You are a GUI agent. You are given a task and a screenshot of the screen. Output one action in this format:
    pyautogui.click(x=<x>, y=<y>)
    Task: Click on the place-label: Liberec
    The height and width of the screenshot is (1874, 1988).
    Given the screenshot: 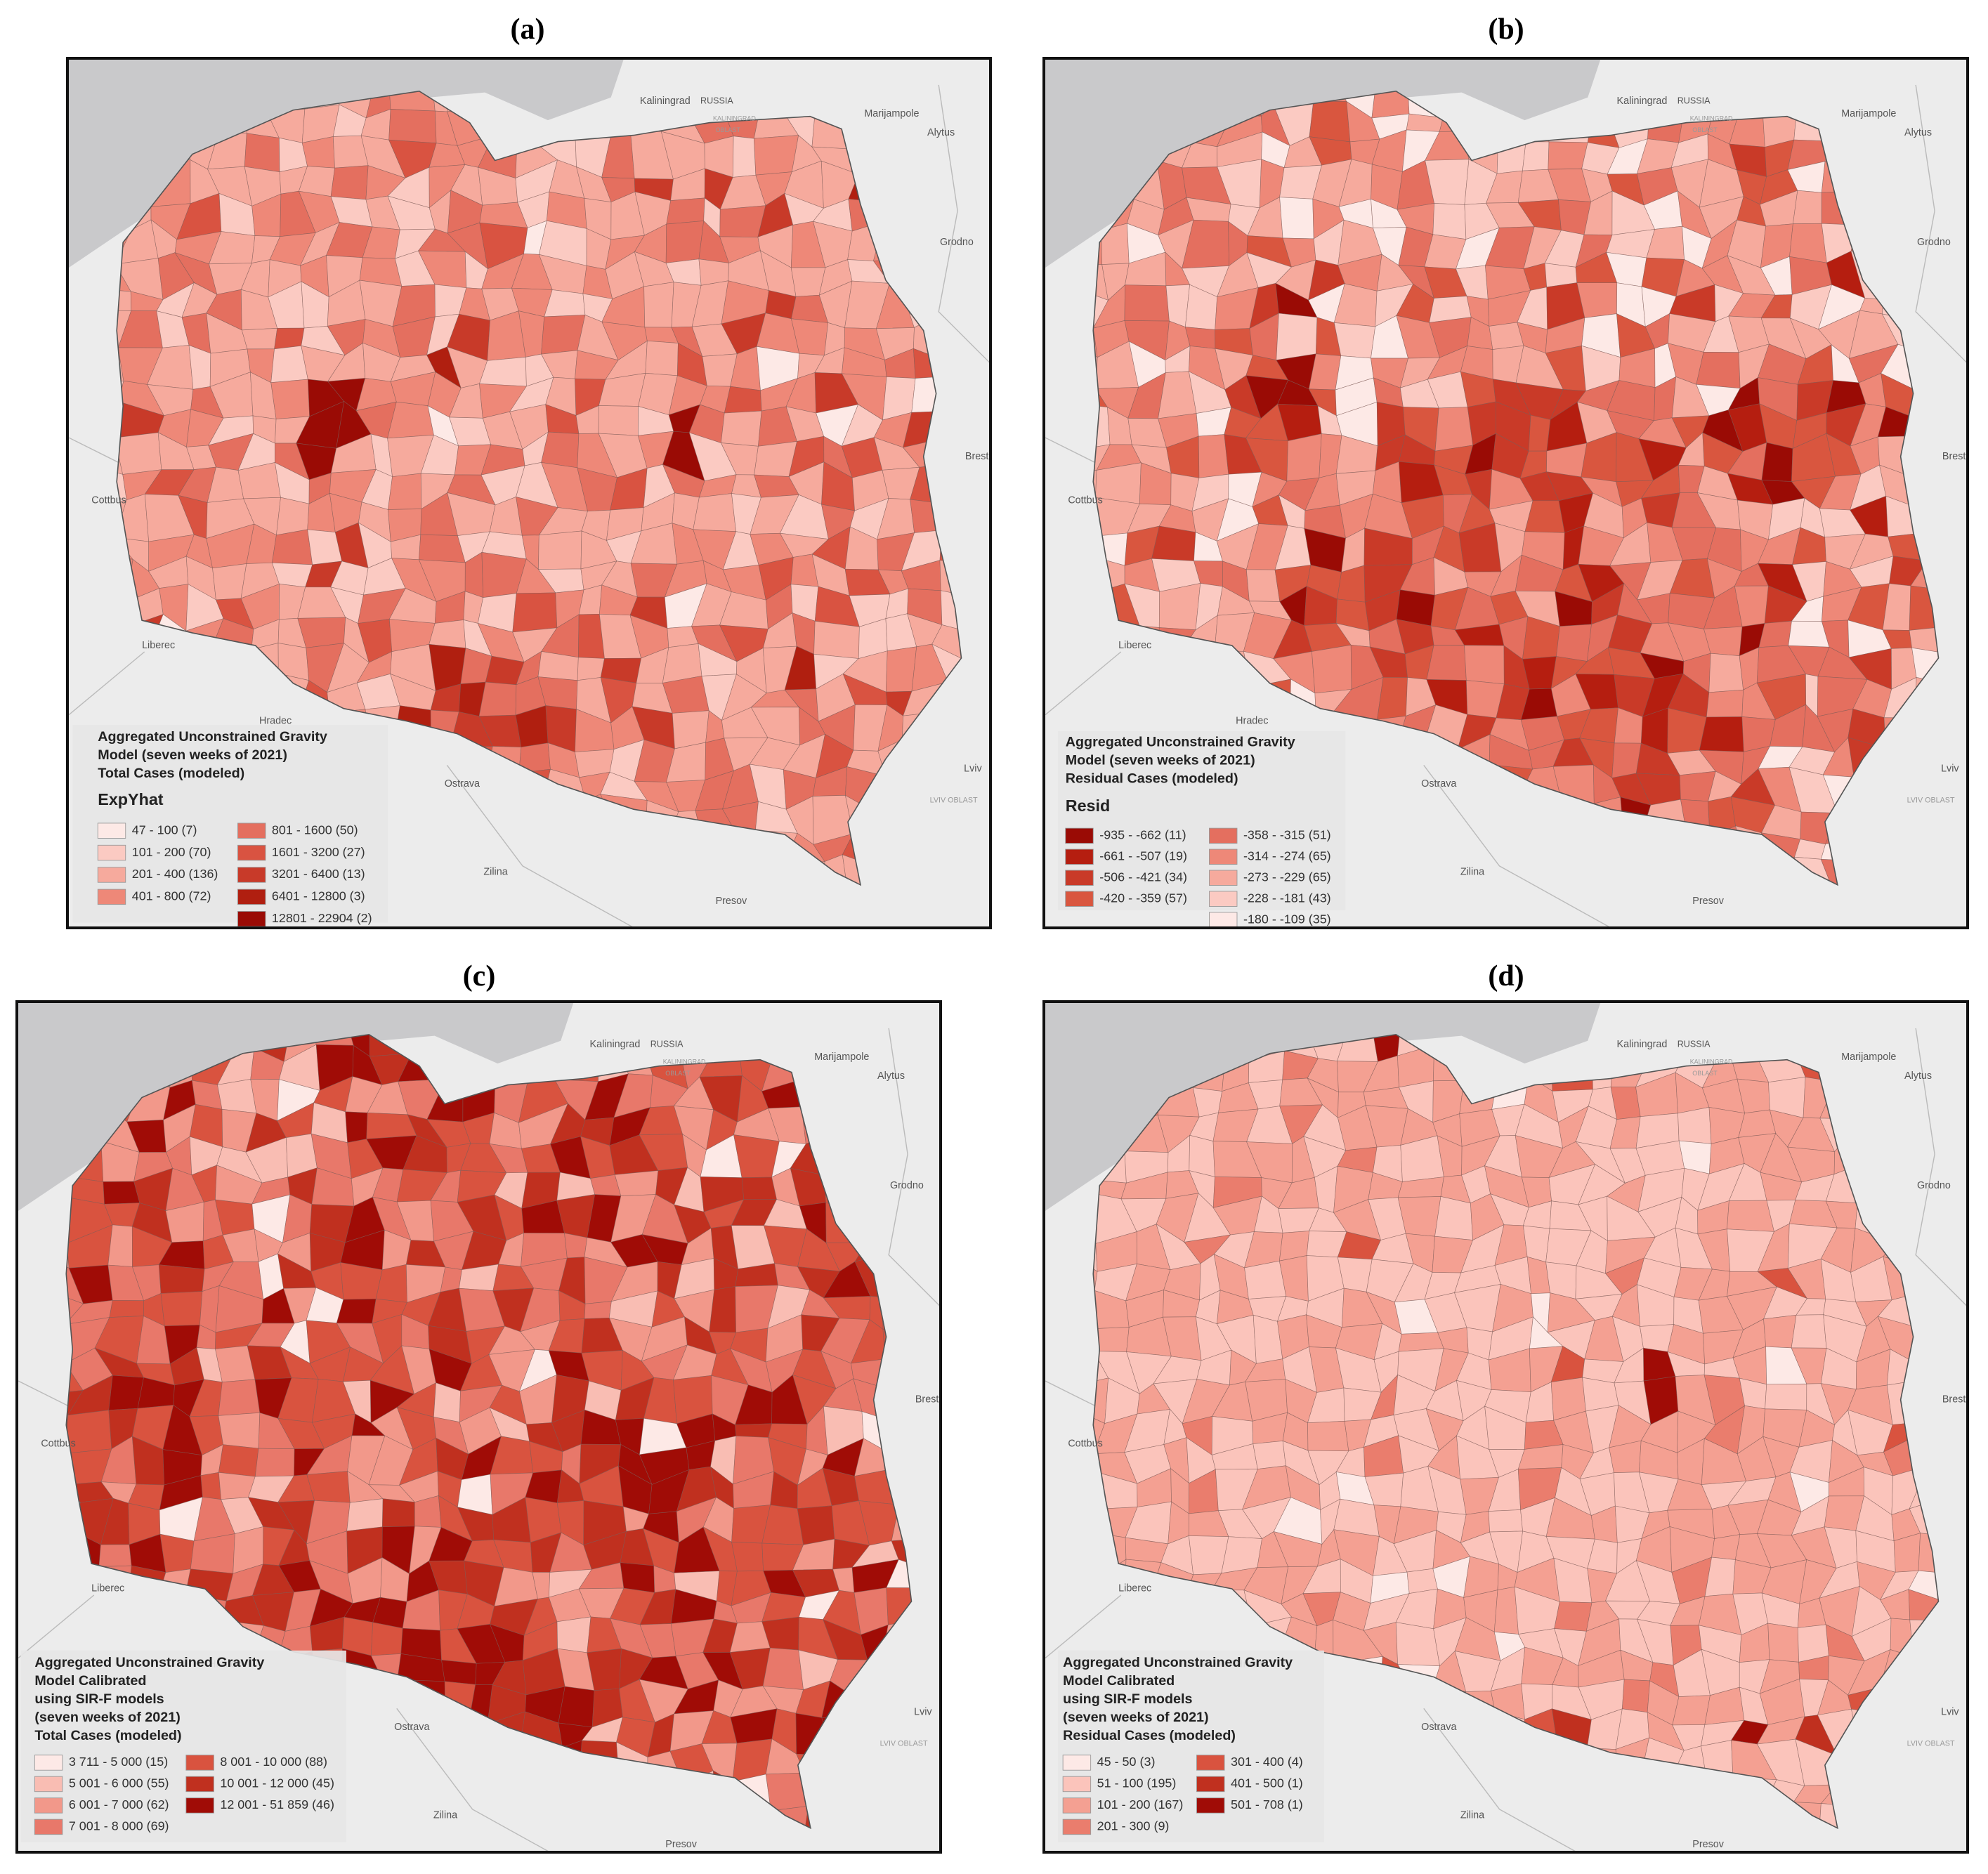 What is the action you would take?
    pyautogui.click(x=107, y=1588)
    